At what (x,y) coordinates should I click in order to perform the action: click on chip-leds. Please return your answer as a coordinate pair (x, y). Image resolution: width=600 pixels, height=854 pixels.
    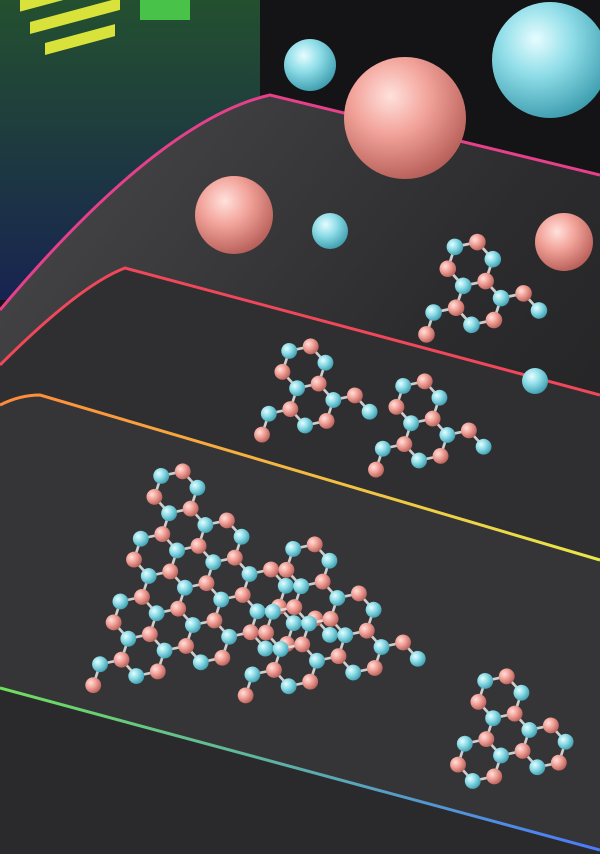
    Looking at the image, I should click on (70, 27).